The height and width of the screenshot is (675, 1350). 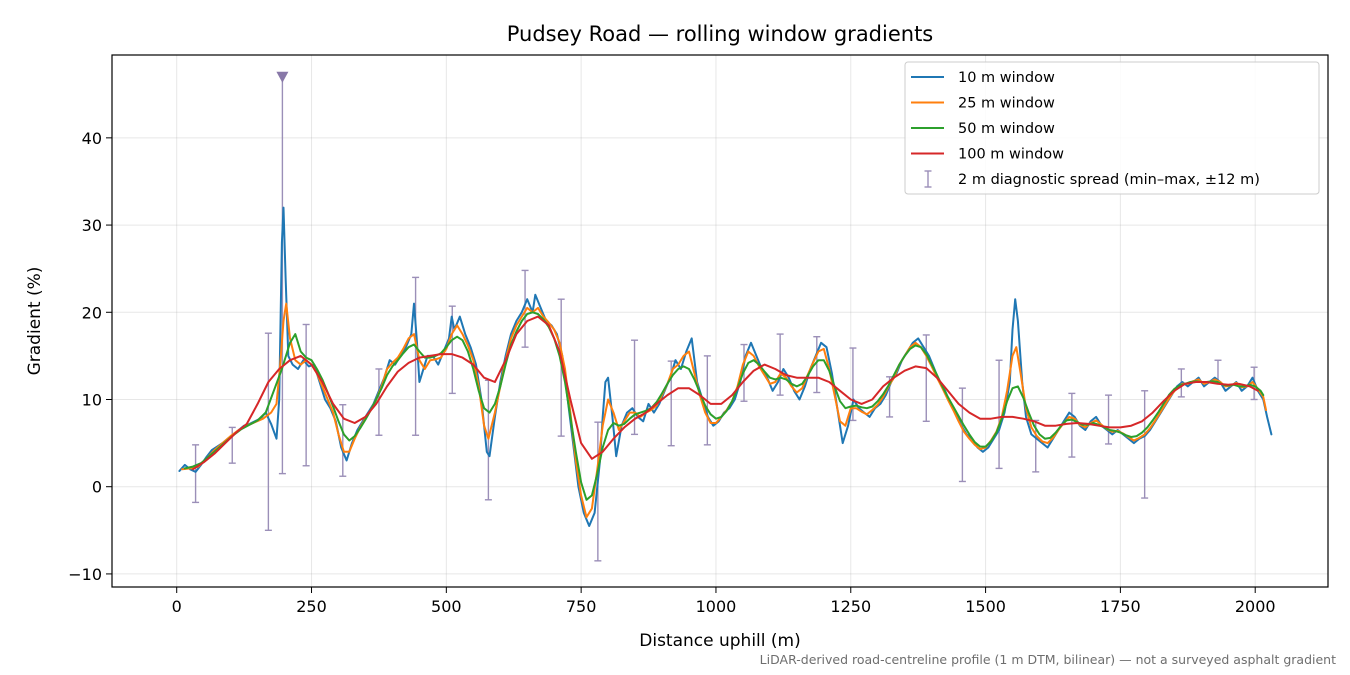 I want to click on legend-entry: 2 m diagnostic spread (min–max, ±12 m), so click(x=1092, y=179).